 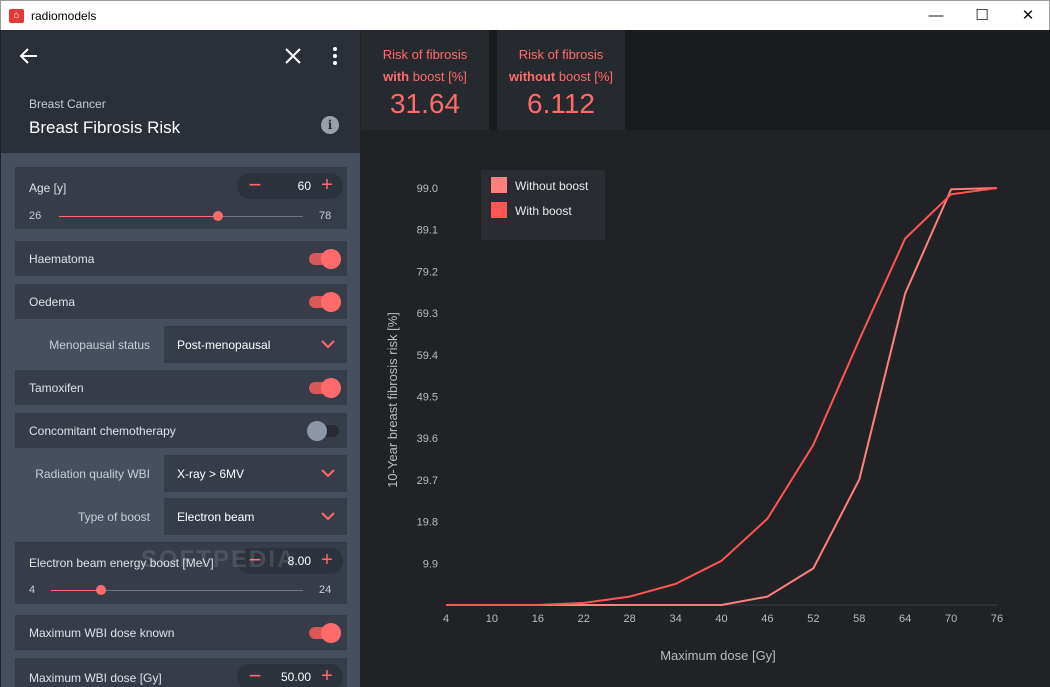 I want to click on legend-label: With boost, so click(x=543, y=211).